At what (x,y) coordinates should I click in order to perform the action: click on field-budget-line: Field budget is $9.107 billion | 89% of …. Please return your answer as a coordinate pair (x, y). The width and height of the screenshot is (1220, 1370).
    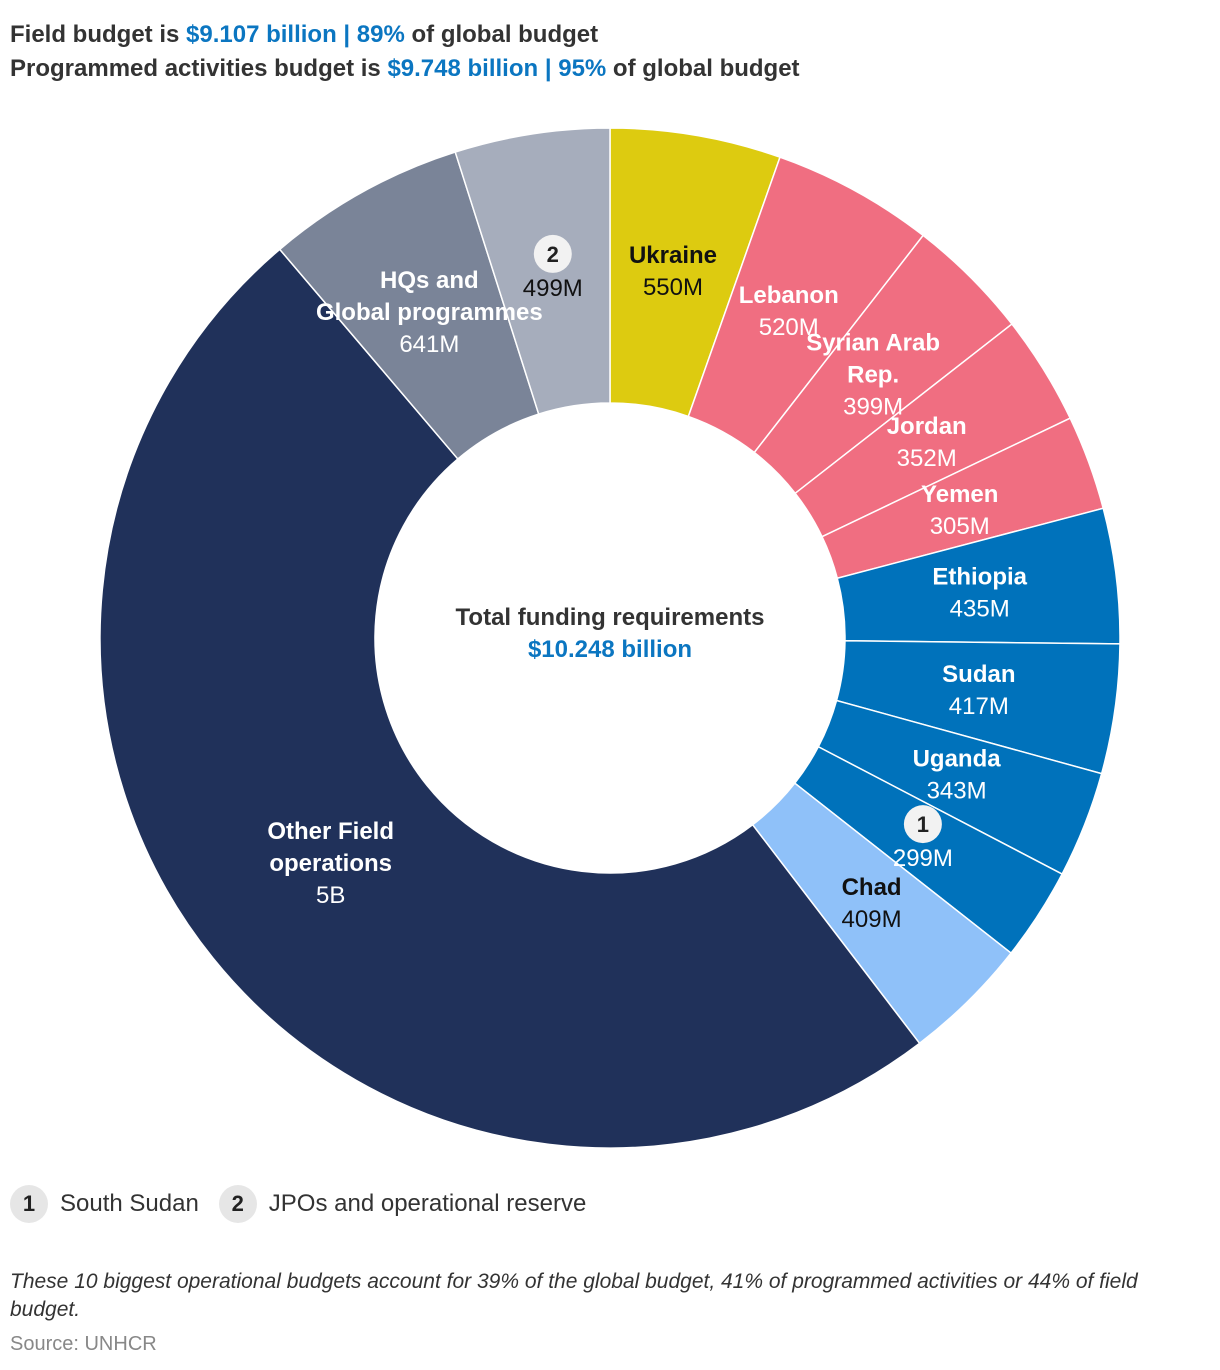
    Looking at the image, I should click on (405, 35).